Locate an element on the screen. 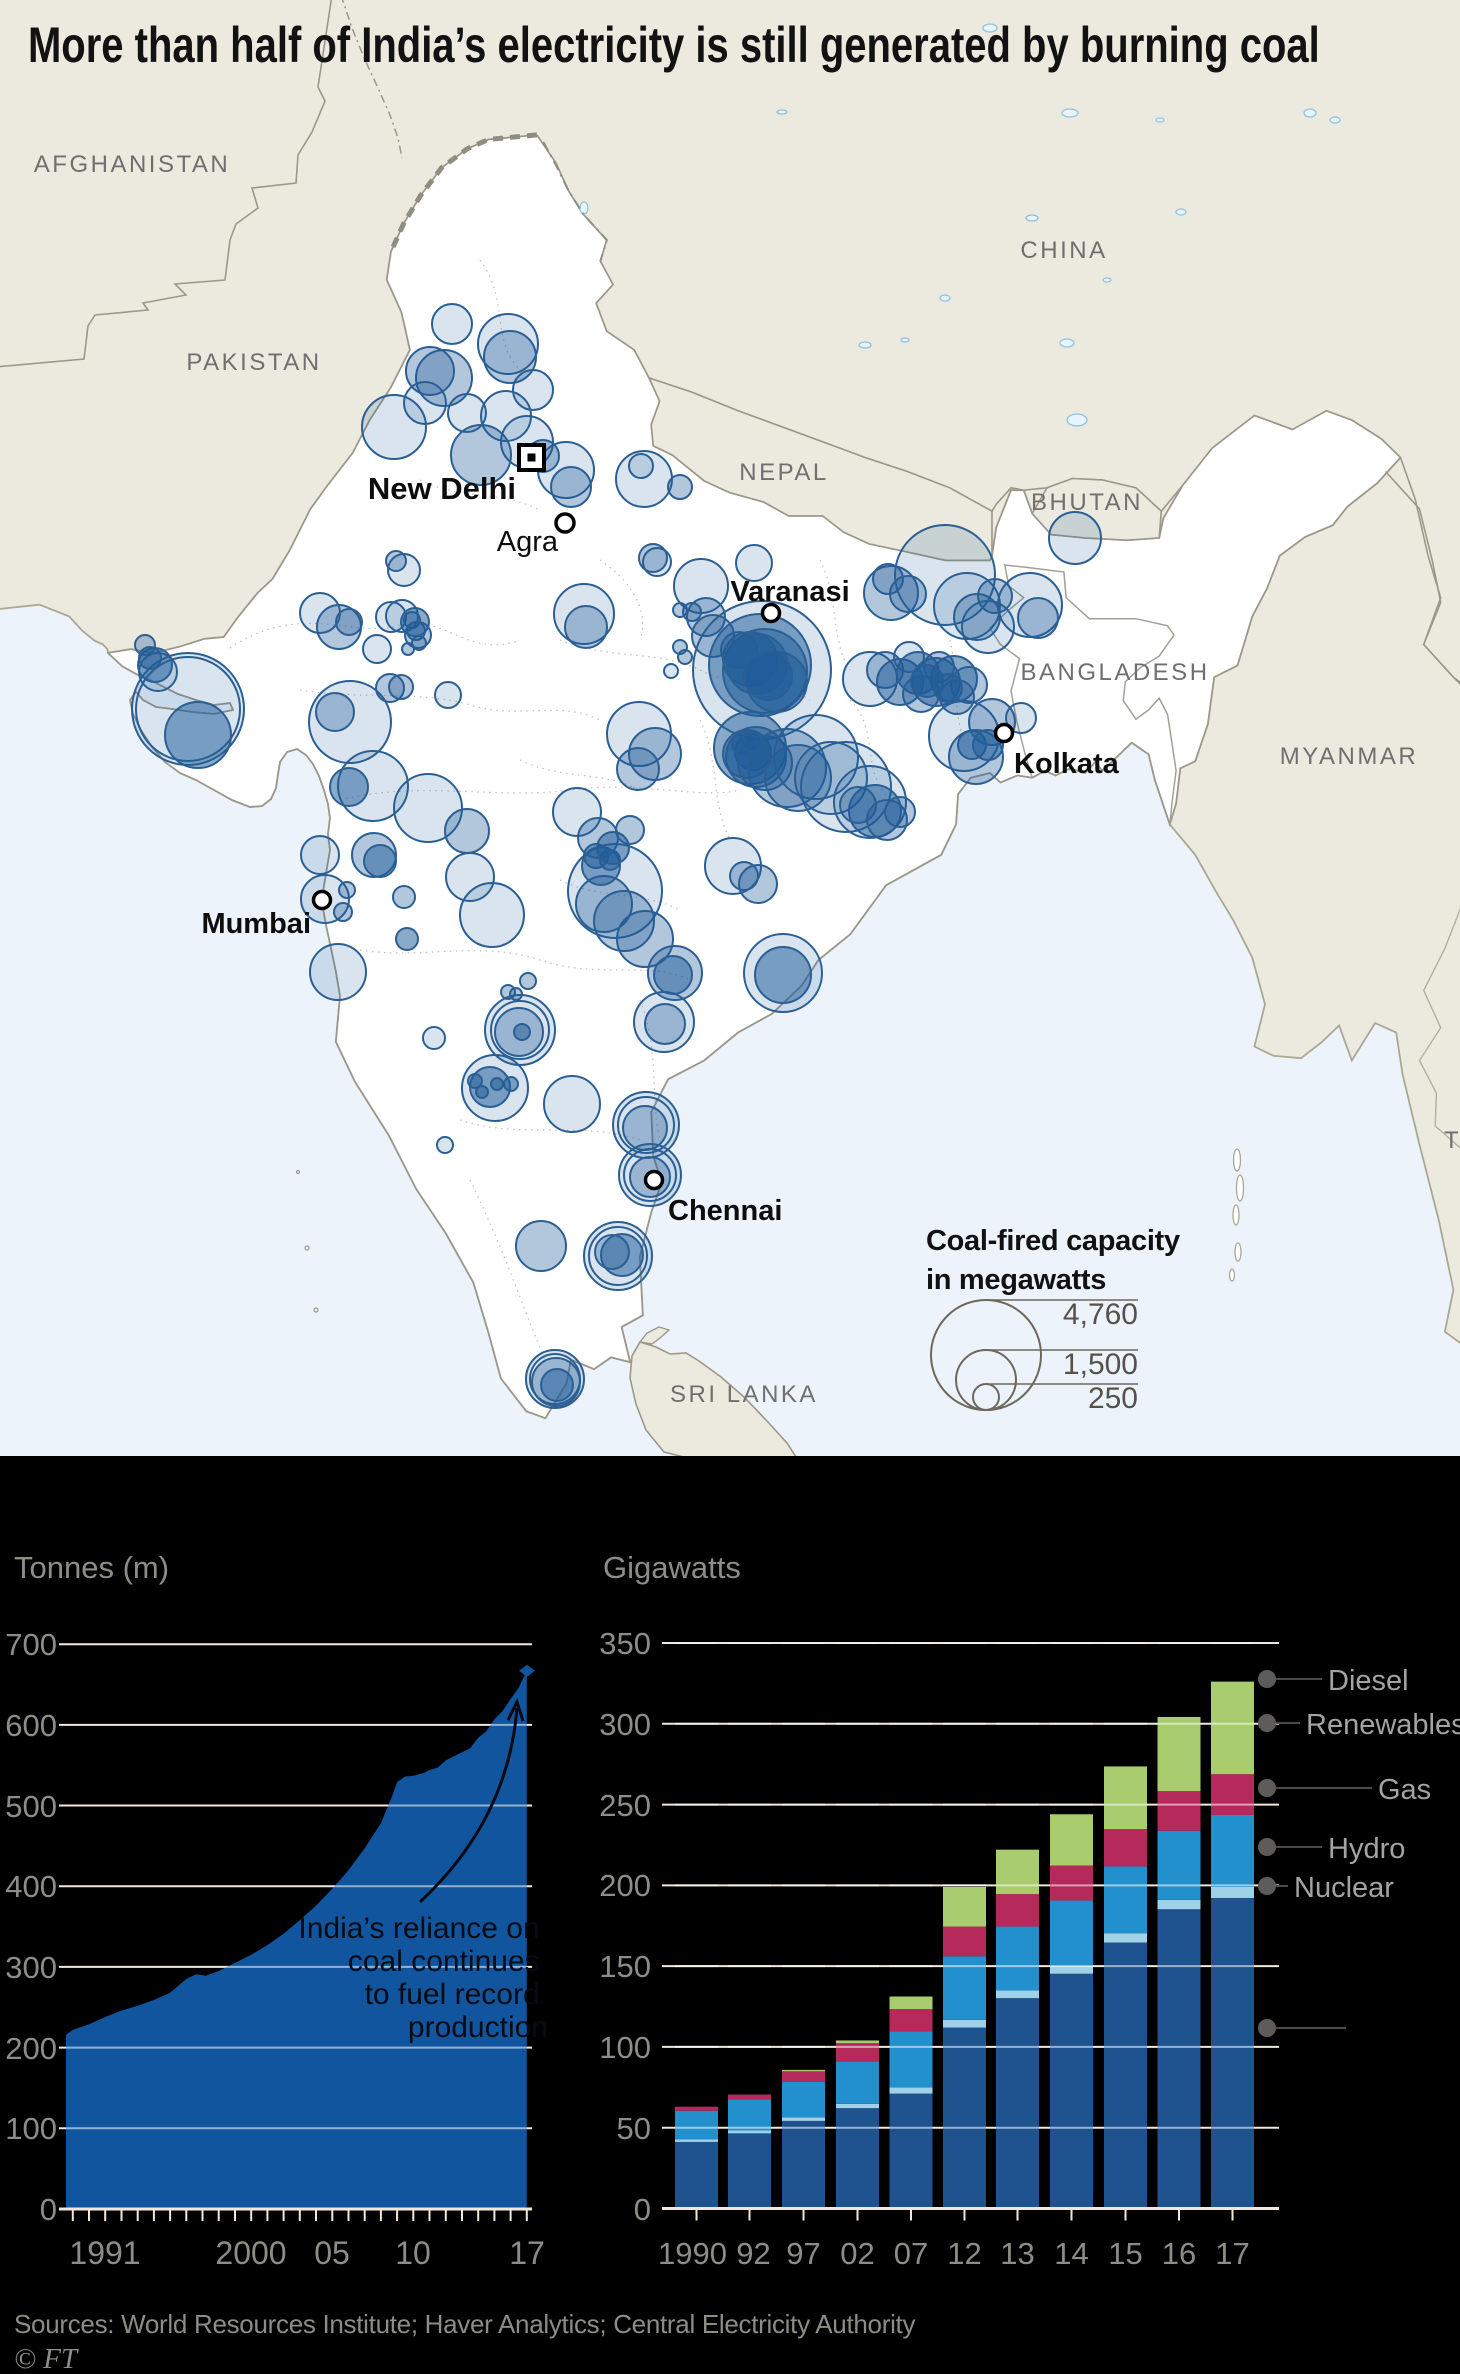 The height and width of the screenshot is (2374, 1460). svg-text: Tonnes (m) is located at coordinates (91, 1567).